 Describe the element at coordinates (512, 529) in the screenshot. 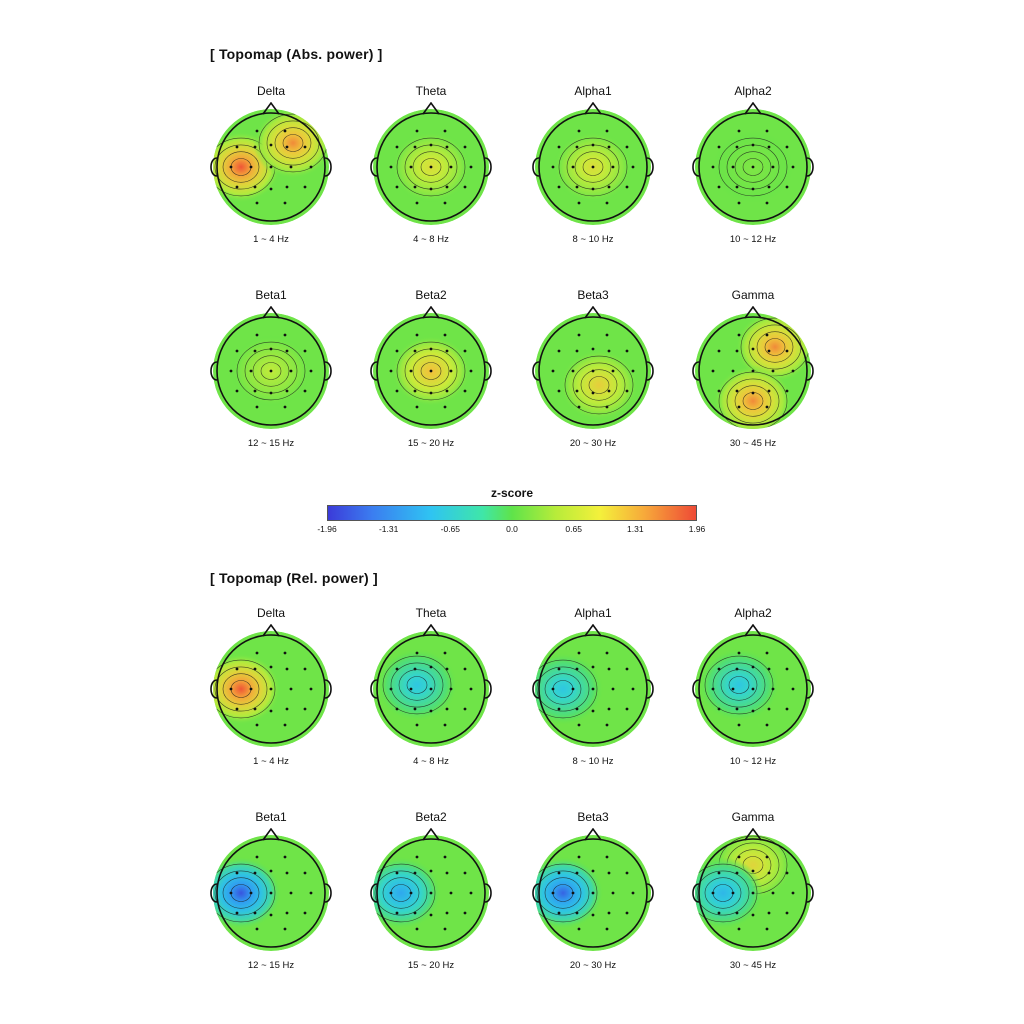

I see `colorbar-tick-label: 0.0` at that location.